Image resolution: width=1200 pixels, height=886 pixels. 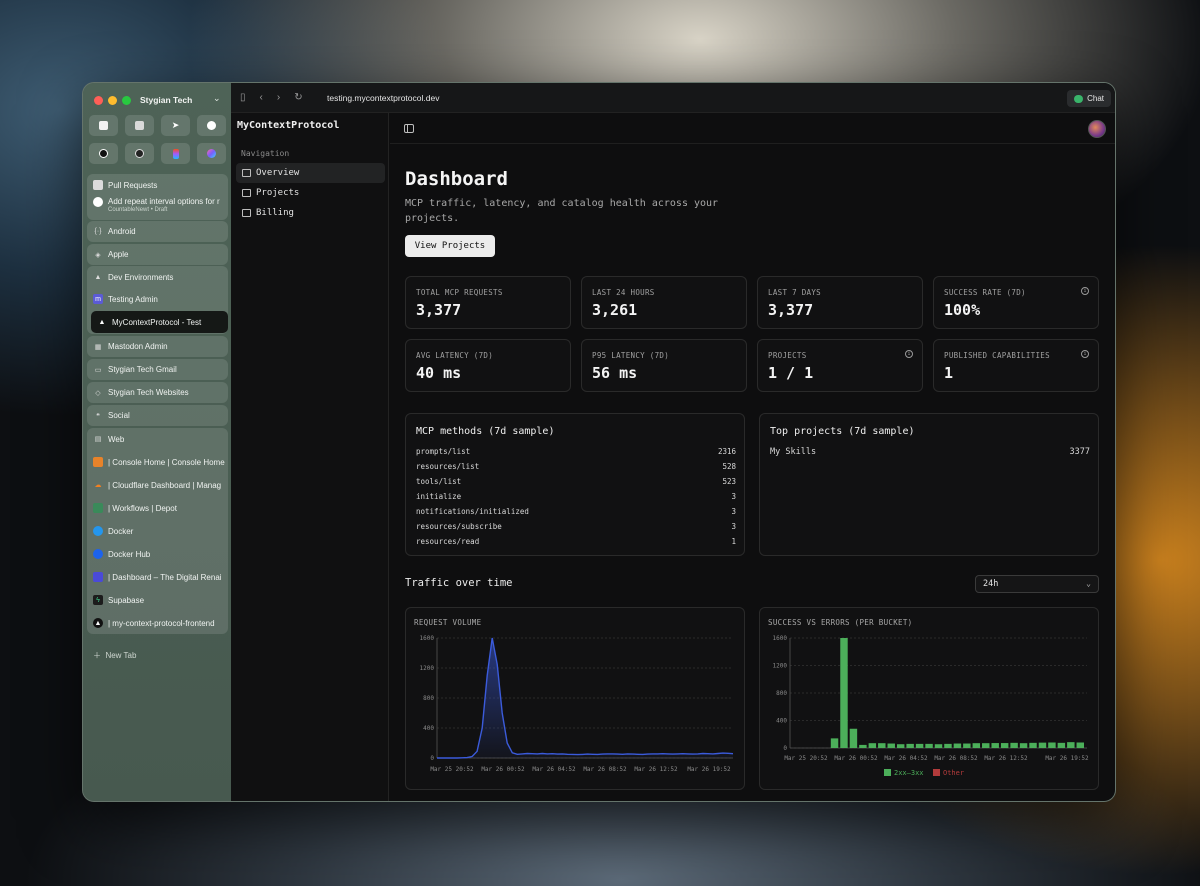 I want to click on sidebar-toggle-icon: ▯, so click(x=243, y=97).